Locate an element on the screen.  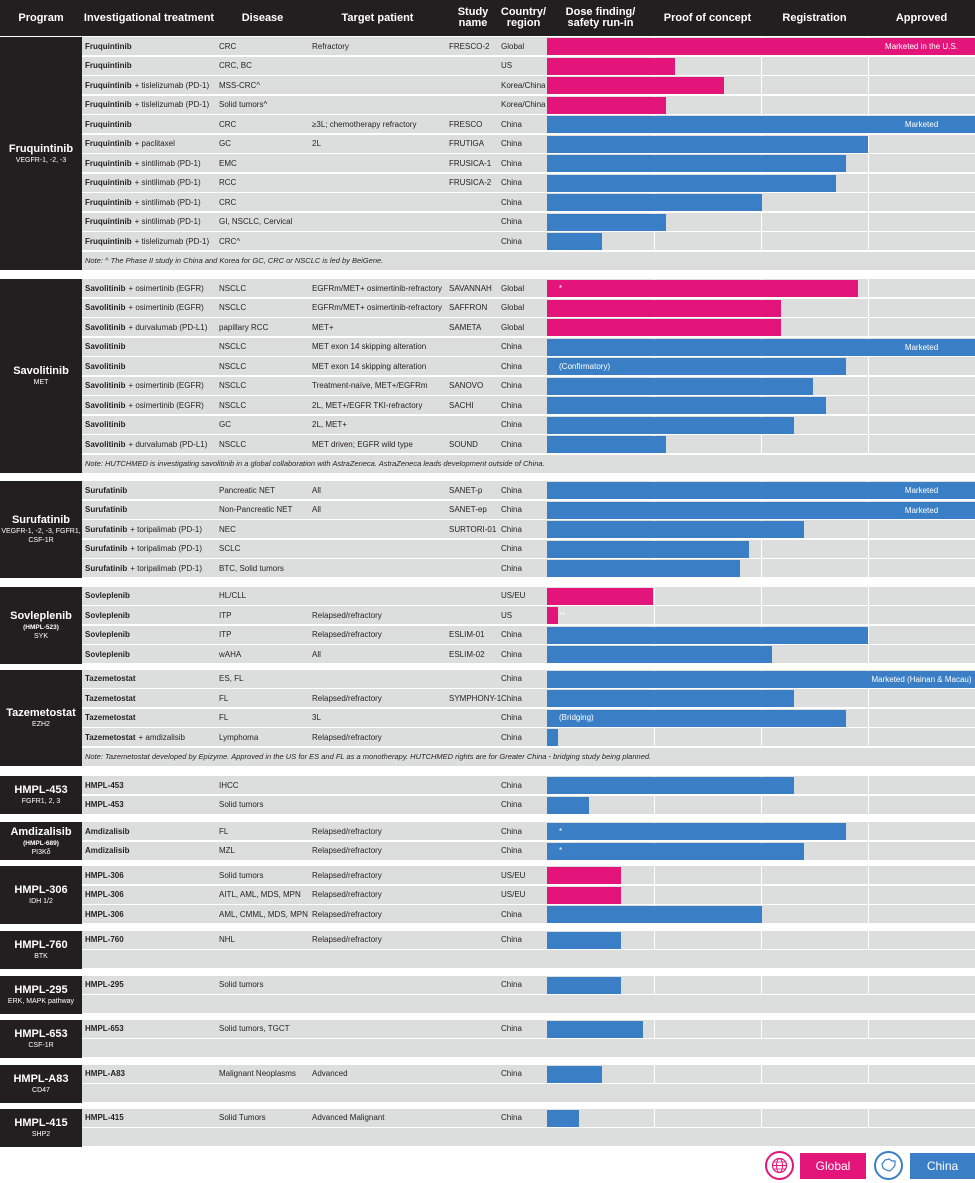
study-name-cell: SAFFRON is located at coordinates (468, 307).